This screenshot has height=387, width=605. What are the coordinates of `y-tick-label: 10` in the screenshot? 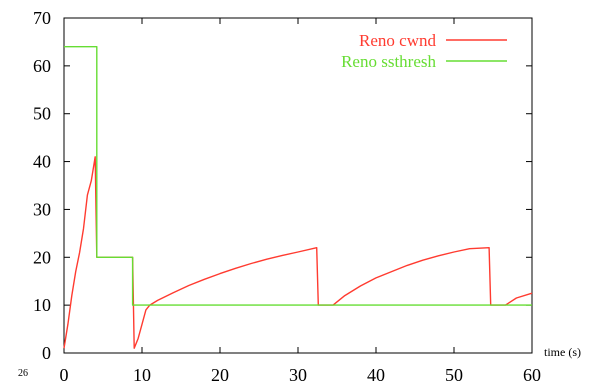 It's located at (42, 305).